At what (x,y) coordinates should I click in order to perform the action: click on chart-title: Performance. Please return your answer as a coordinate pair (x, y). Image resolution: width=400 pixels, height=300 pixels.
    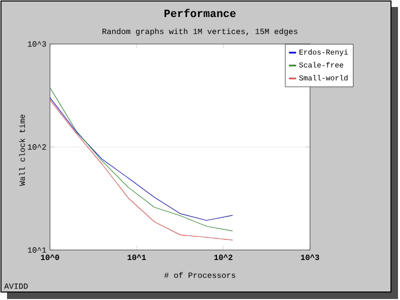
    Looking at the image, I should click on (200, 13).